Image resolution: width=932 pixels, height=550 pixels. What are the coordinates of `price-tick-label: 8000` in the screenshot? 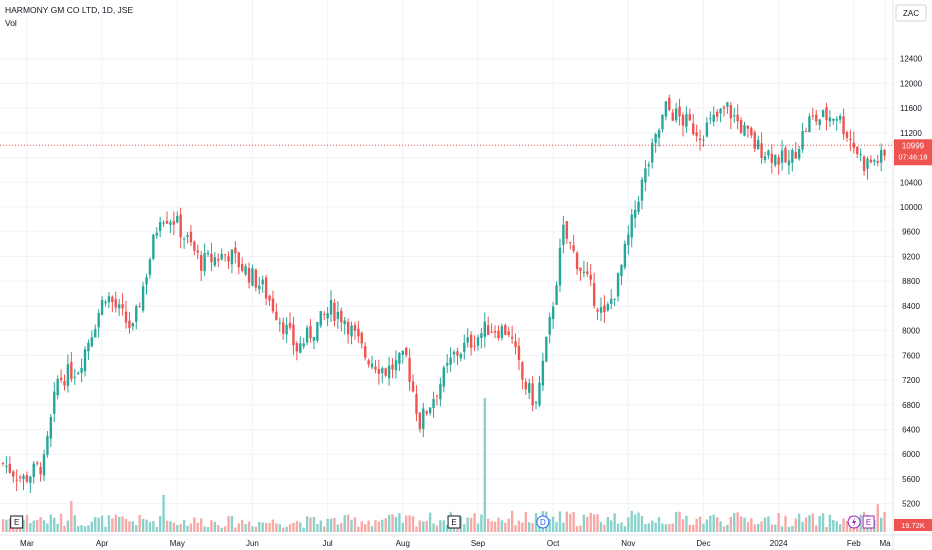 It's located at (911, 331).